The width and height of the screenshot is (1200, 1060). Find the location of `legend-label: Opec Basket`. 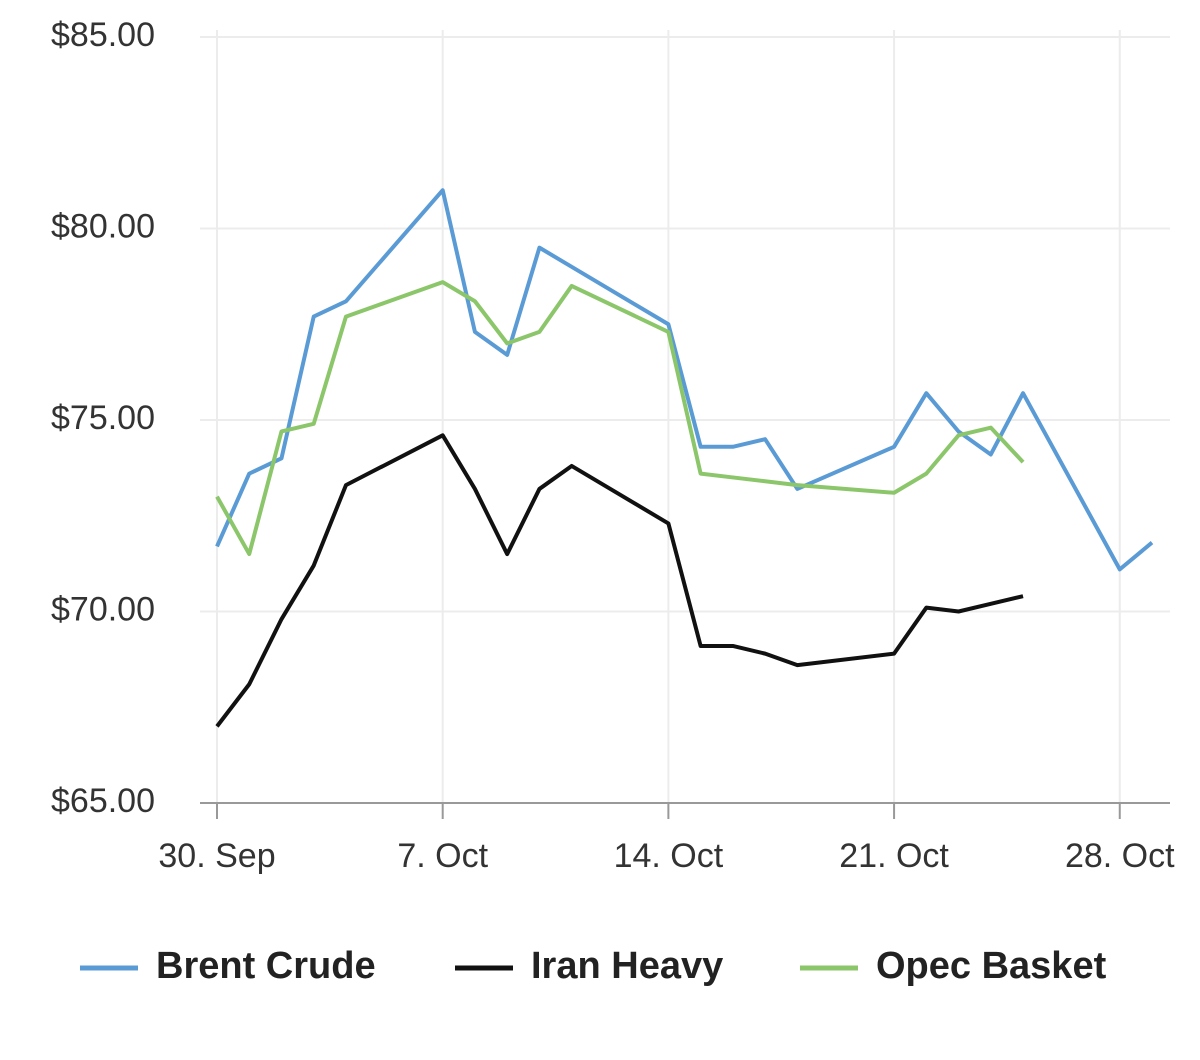

legend-label: Opec Basket is located at coordinates (991, 966).